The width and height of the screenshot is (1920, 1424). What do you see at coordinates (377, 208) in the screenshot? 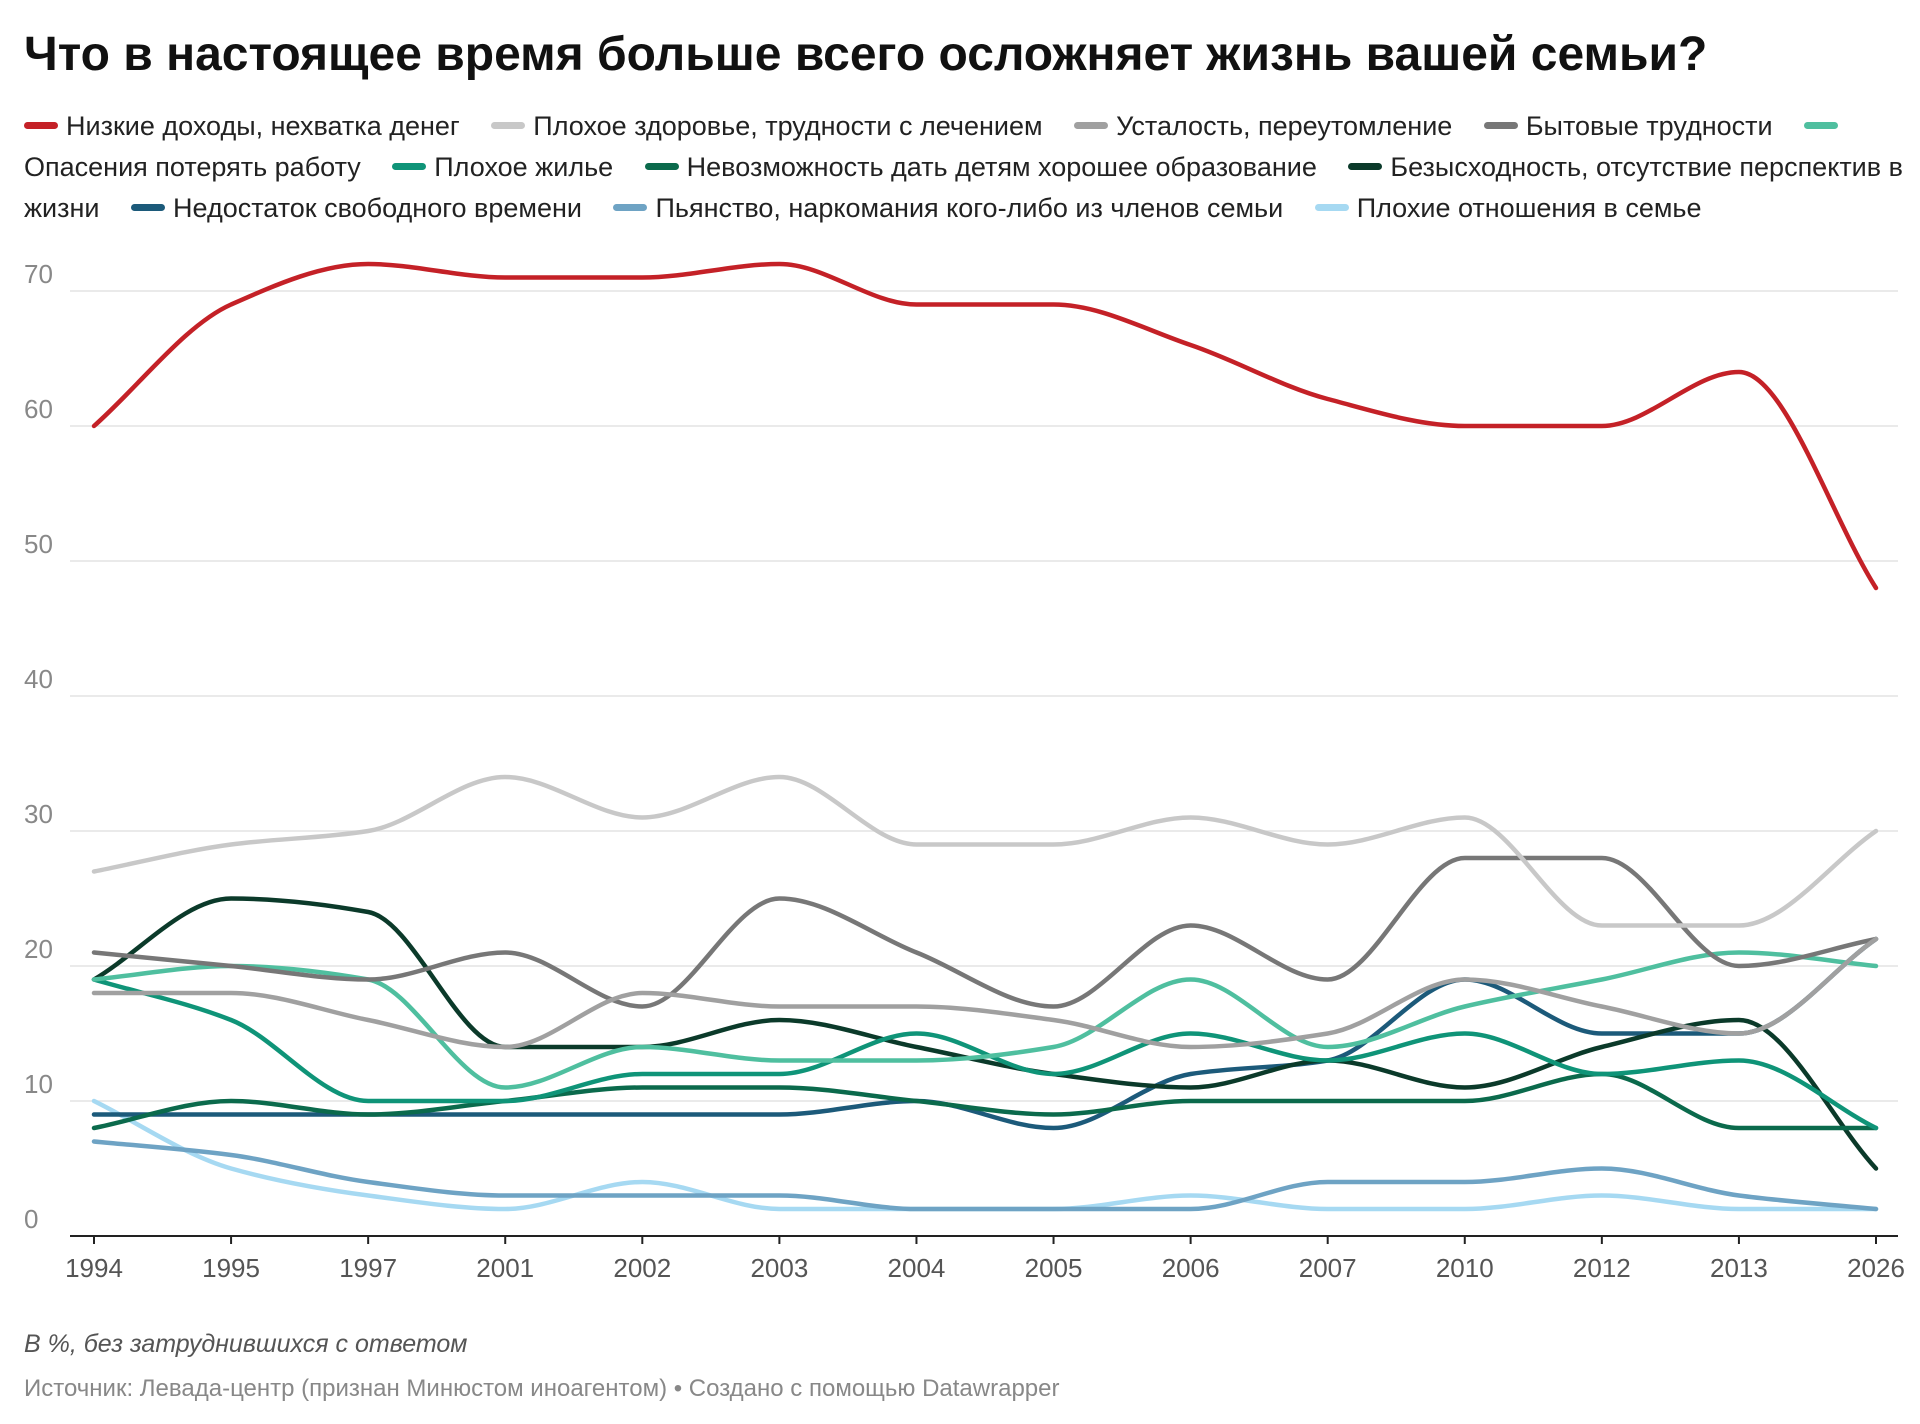
I see `legend-label: Недостаток свободного времени` at bounding box center [377, 208].